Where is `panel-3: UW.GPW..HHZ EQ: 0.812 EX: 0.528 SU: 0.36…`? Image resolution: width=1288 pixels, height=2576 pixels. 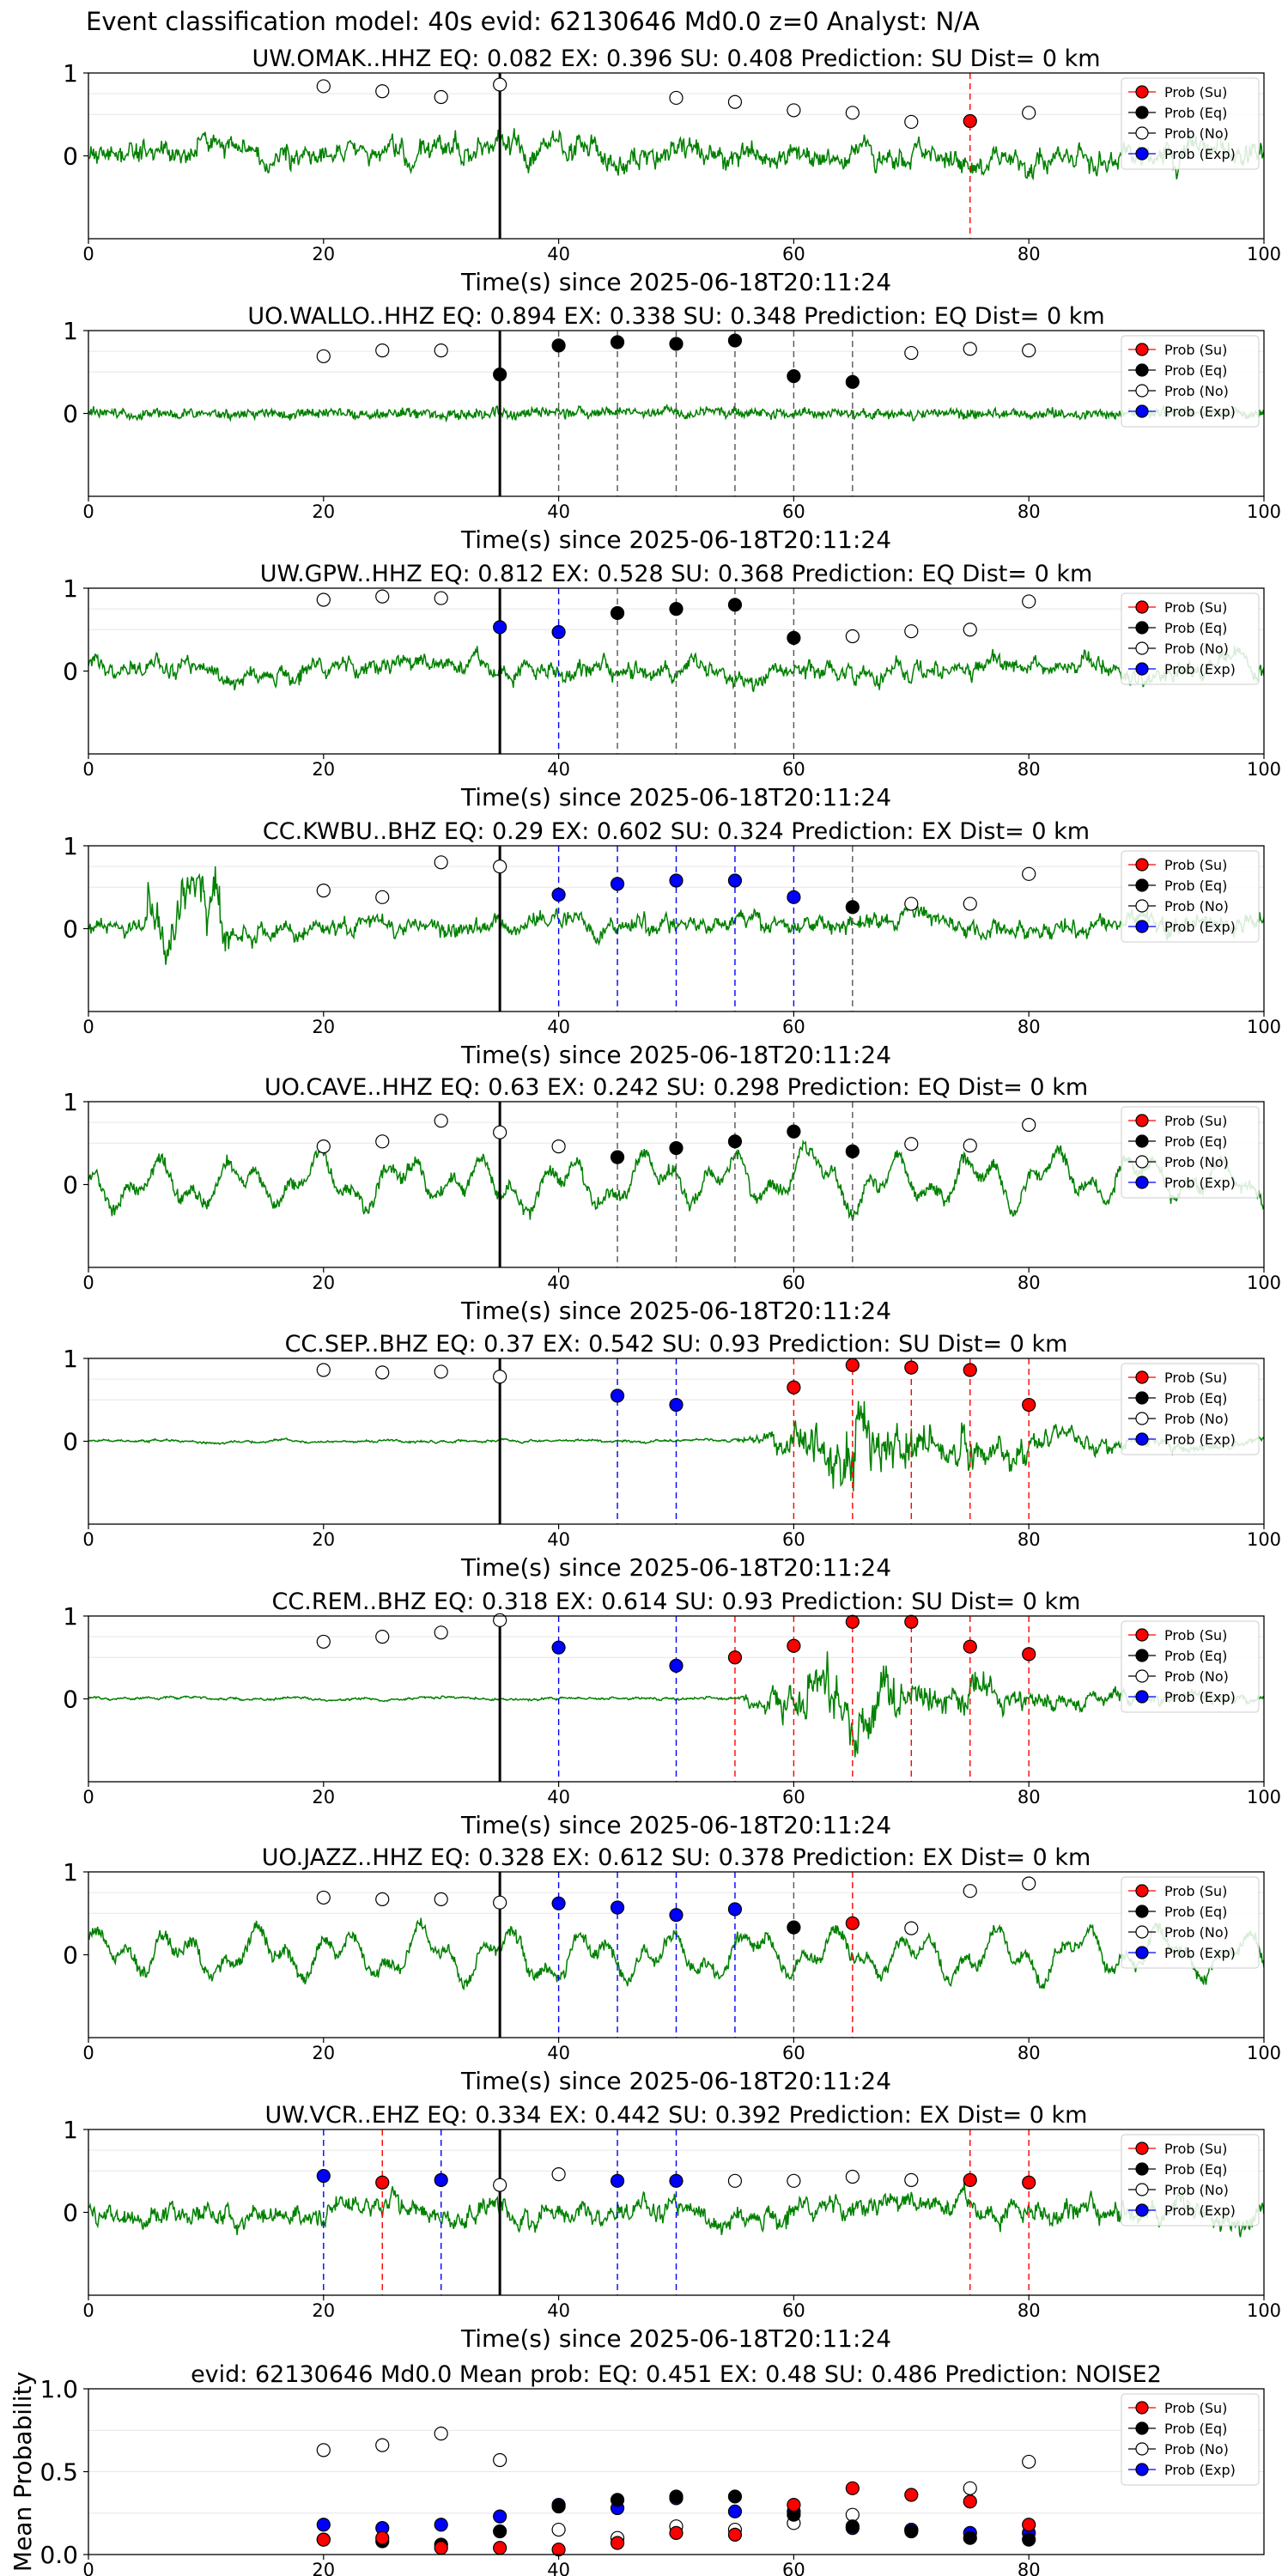
panel-3: UW.GPW..HHZ EQ: 0.812 EX: 0.528 SU: 0.36… is located at coordinates (672, 686).